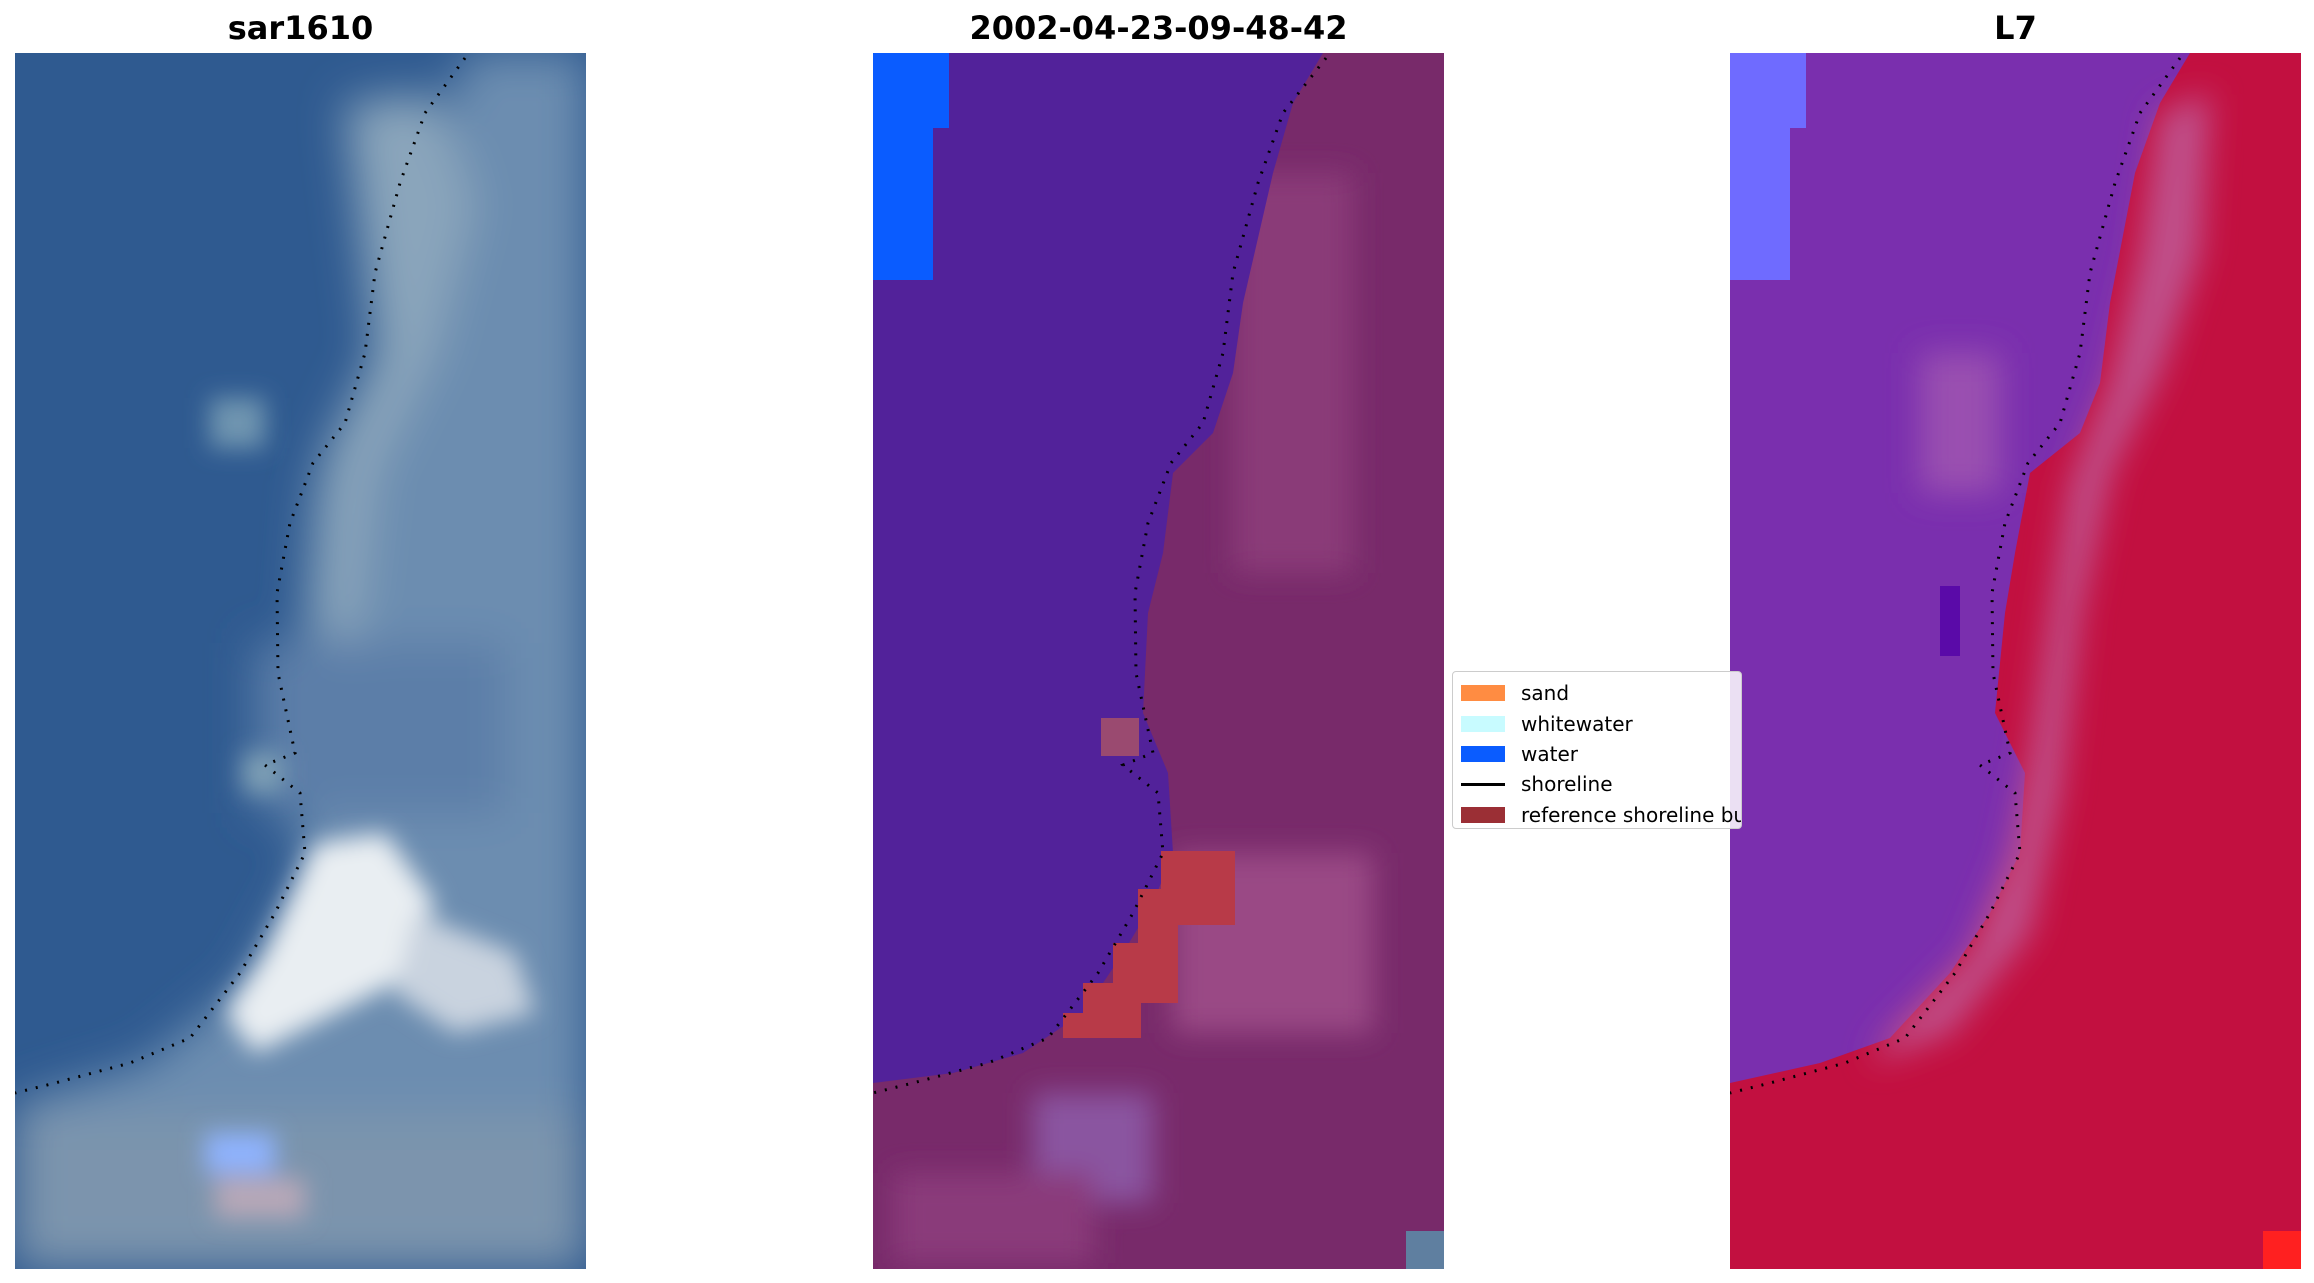  I want to click on legend-swatch-reference-buffer, so click(1483, 814).